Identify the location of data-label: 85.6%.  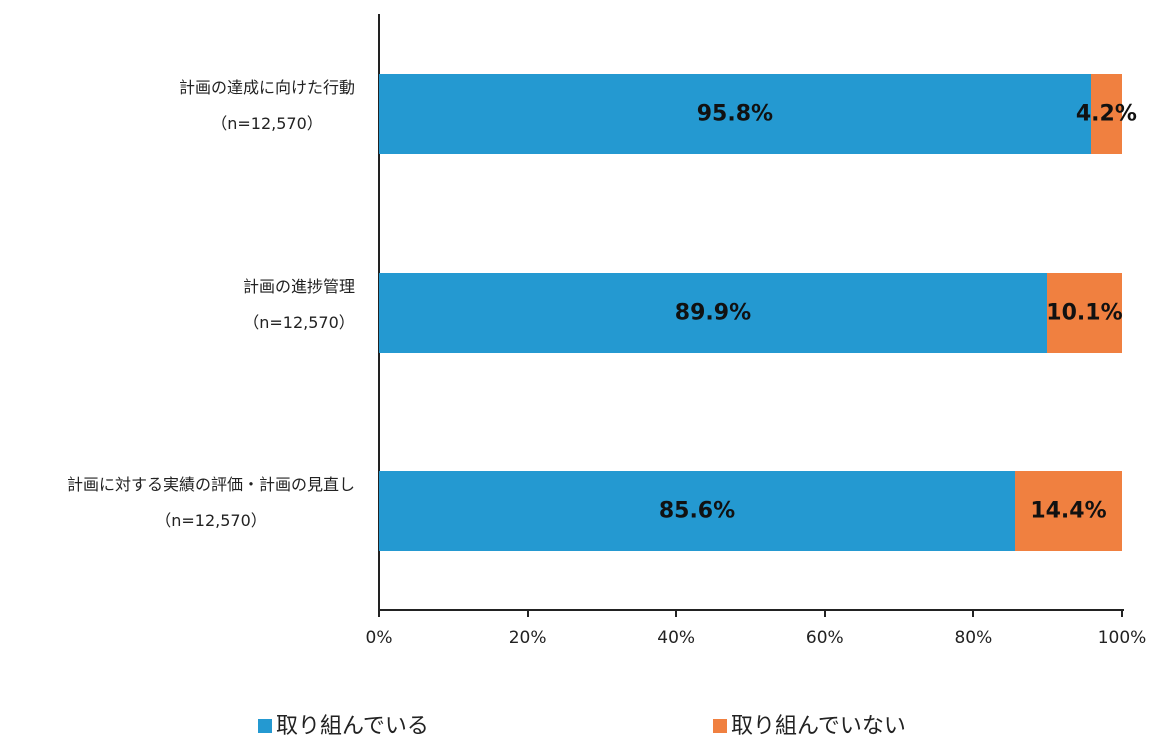
(697, 511).